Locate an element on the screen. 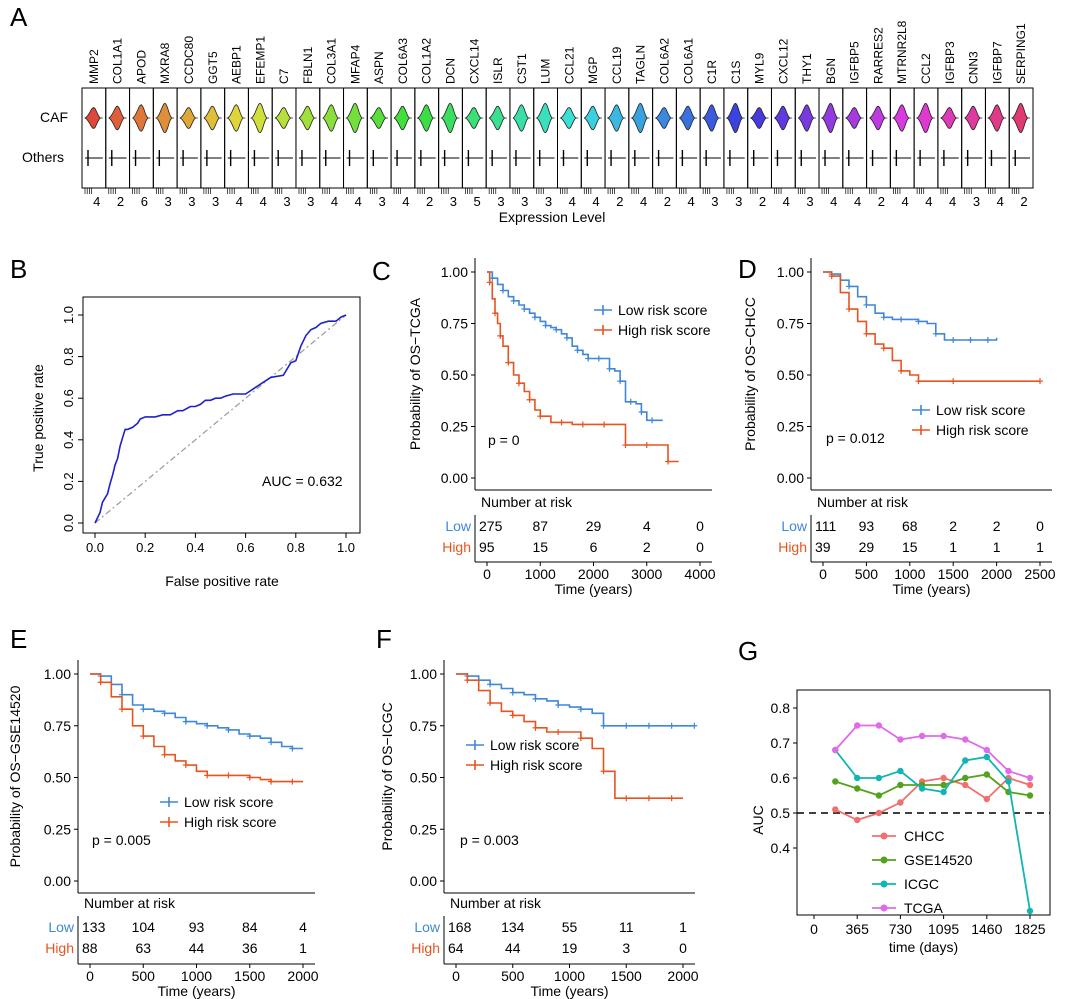 The height and width of the screenshot is (999, 1065). km-xlabel: Time (years) is located at coordinates (931, 589).